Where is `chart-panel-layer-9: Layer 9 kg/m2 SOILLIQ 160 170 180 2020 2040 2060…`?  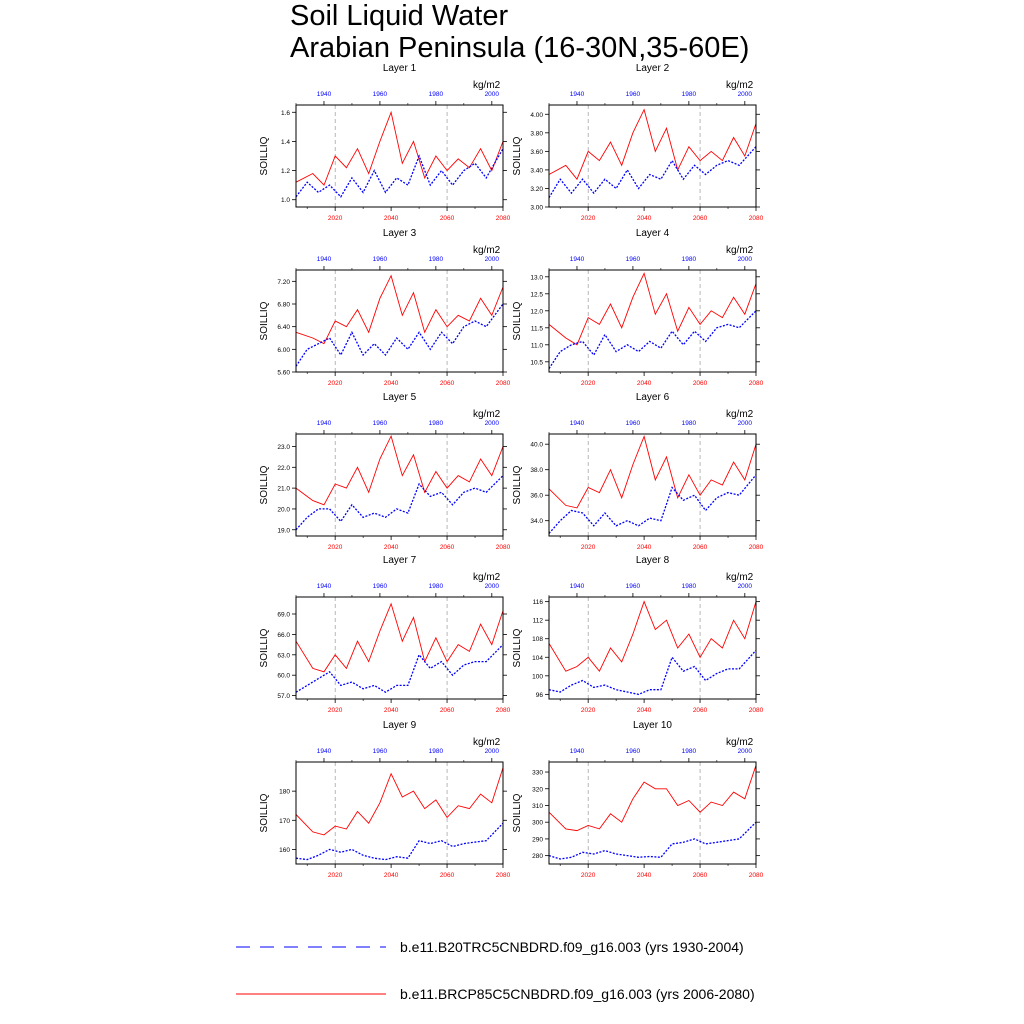 chart-panel-layer-9: Layer 9 kg/m2 SOILLIQ 160 170 180 2020 2040 2060… is located at coordinates (385, 799).